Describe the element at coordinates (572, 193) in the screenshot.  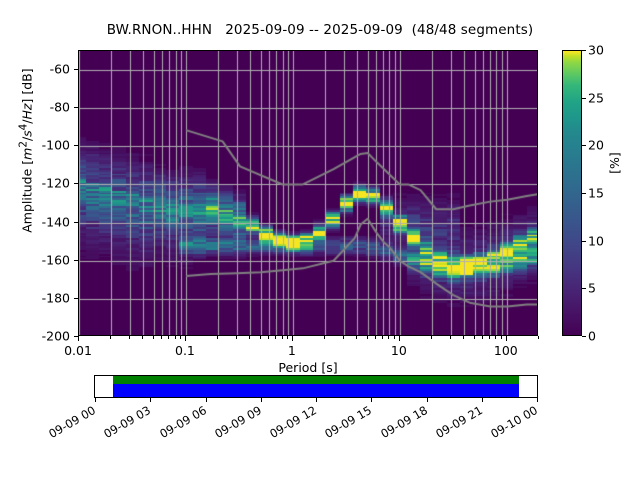
I see `colorbar` at that location.